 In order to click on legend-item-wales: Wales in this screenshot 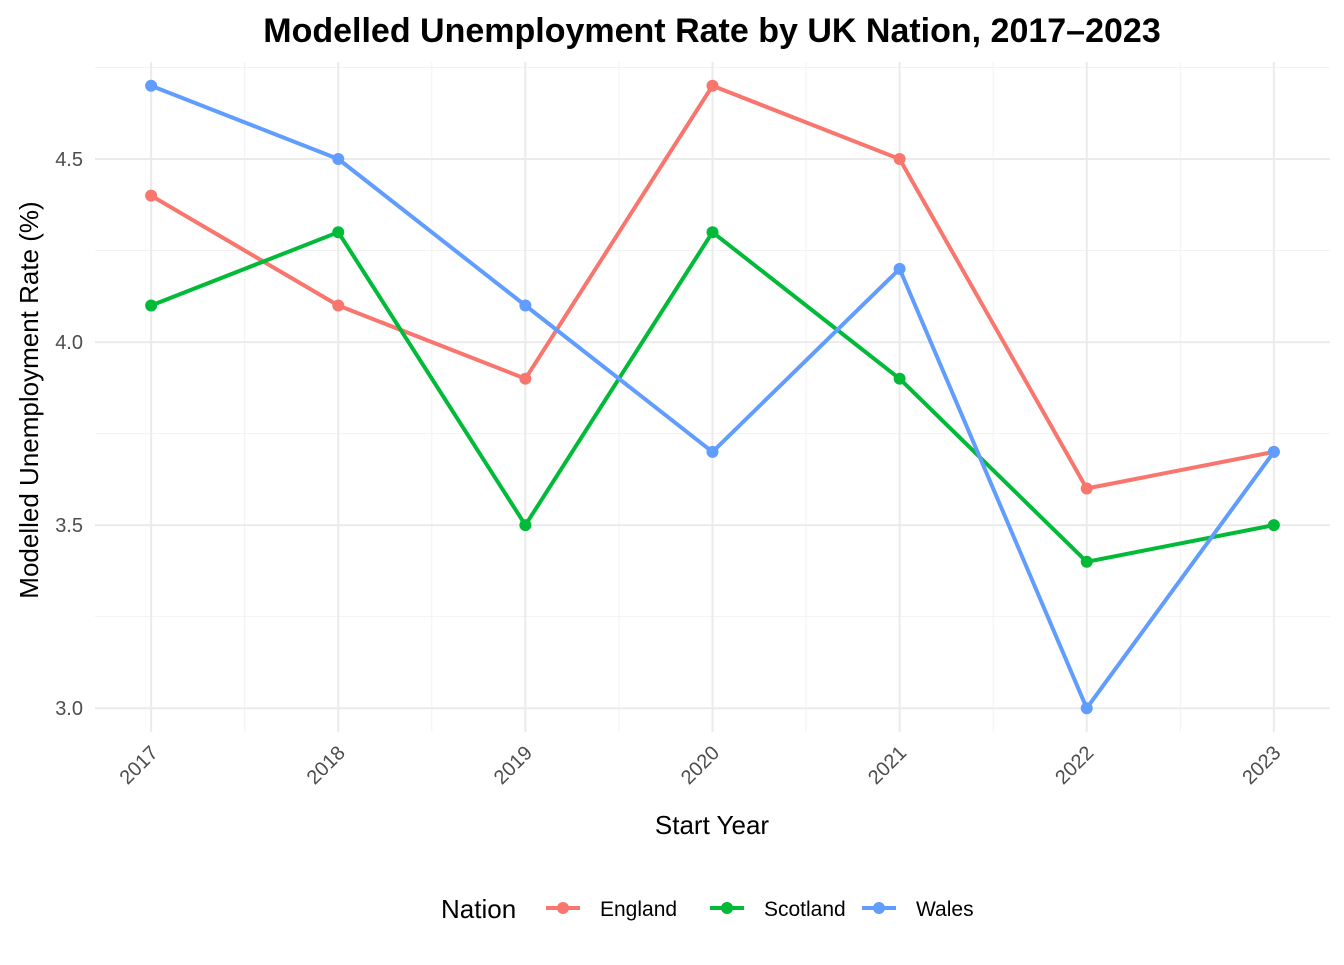, I will do `click(918, 909)`.